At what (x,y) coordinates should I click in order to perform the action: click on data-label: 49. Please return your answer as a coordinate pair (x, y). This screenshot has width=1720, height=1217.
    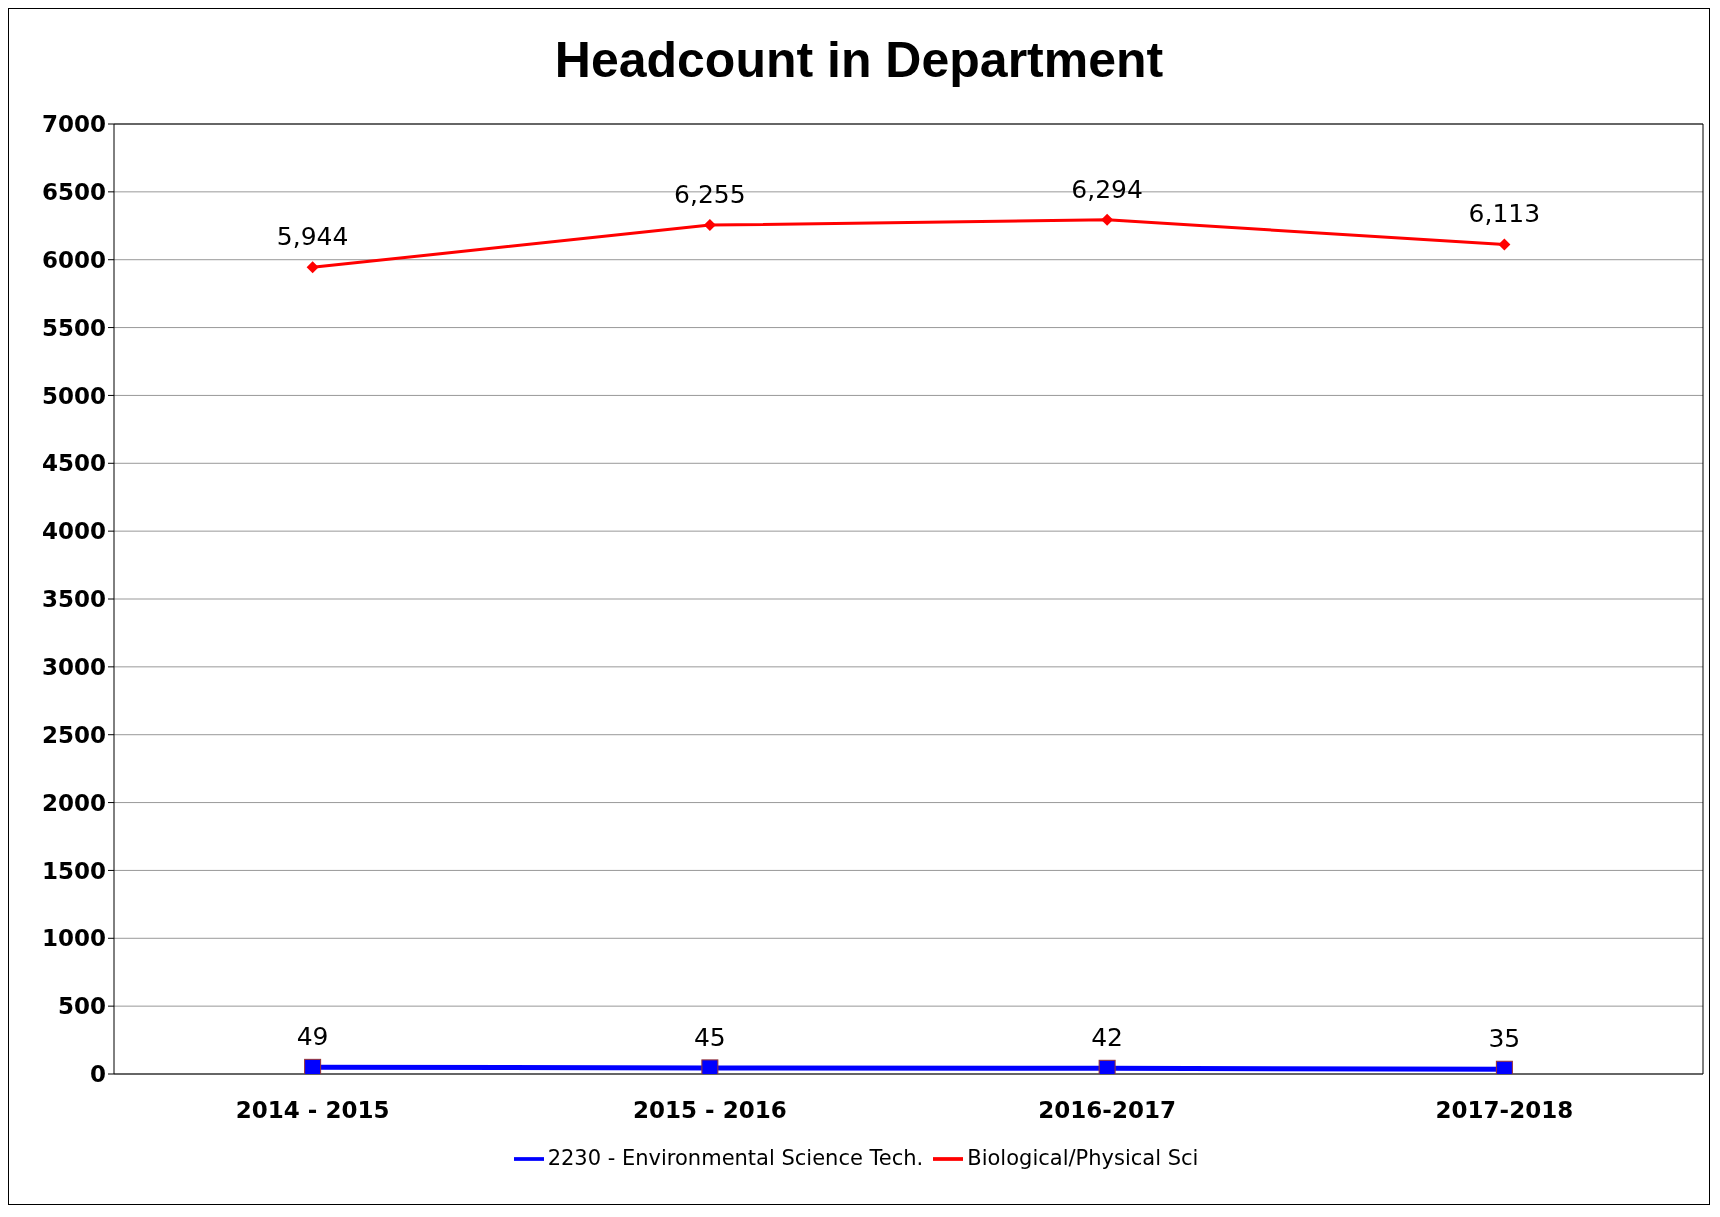
    Looking at the image, I should click on (312, 1037).